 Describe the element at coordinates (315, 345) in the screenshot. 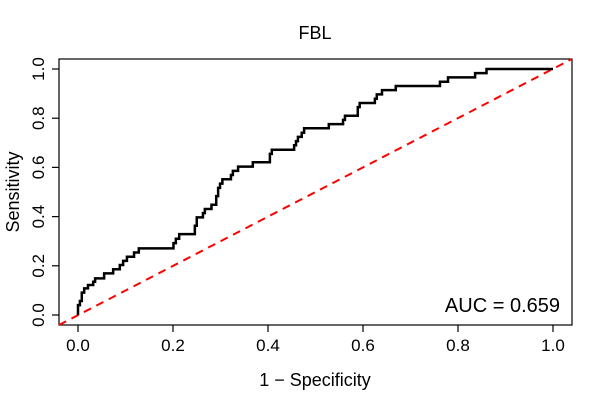

I see `x-axis-tick-labels: 0.0 0.2 0.4 0.6 0.8 1.0` at that location.